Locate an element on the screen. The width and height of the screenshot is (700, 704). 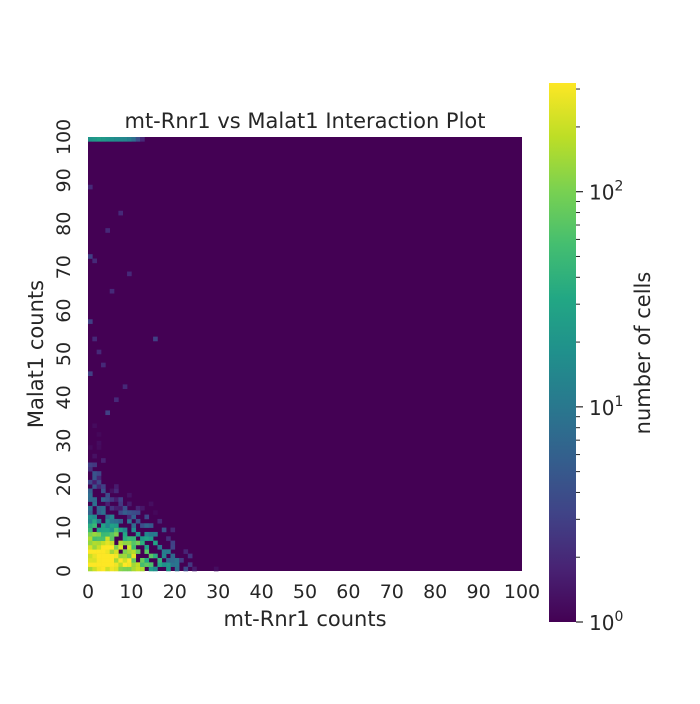
chart-title: mt-Rnr1 vs Malat1 Interaction Plot is located at coordinates (304, 121).